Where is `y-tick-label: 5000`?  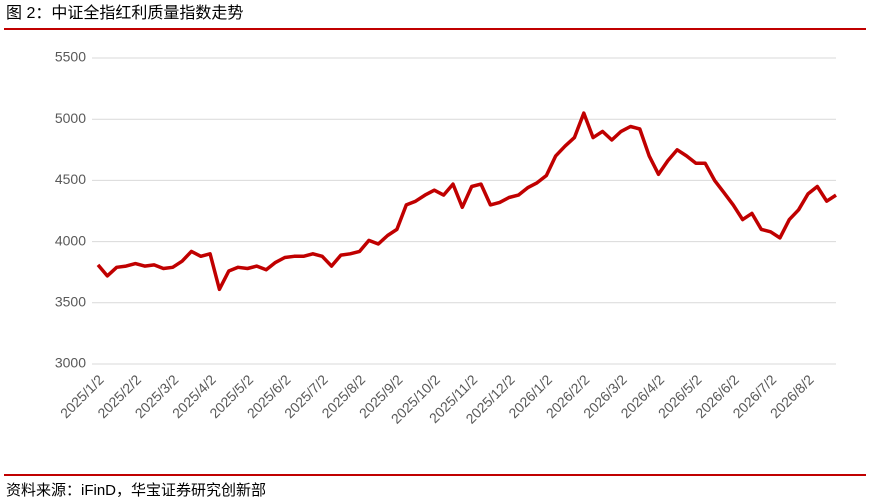
y-tick-label: 5000 is located at coordinates (70, 118).